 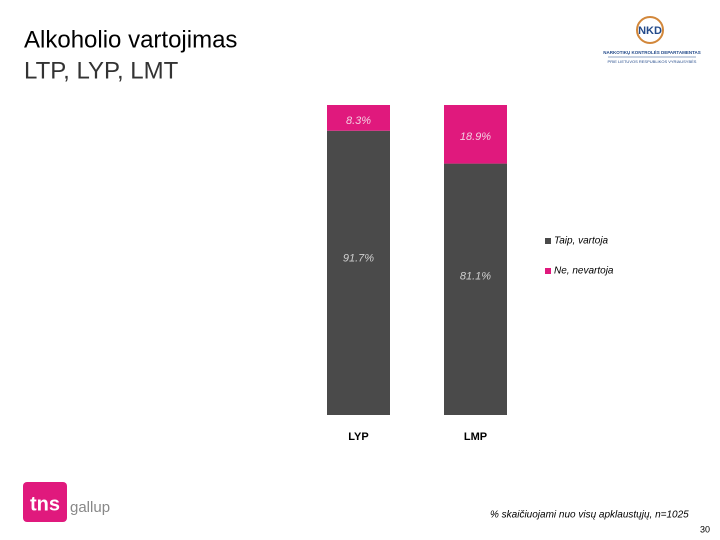 I want to click on x-tick-label: LYP, so click(x=358, y=437).